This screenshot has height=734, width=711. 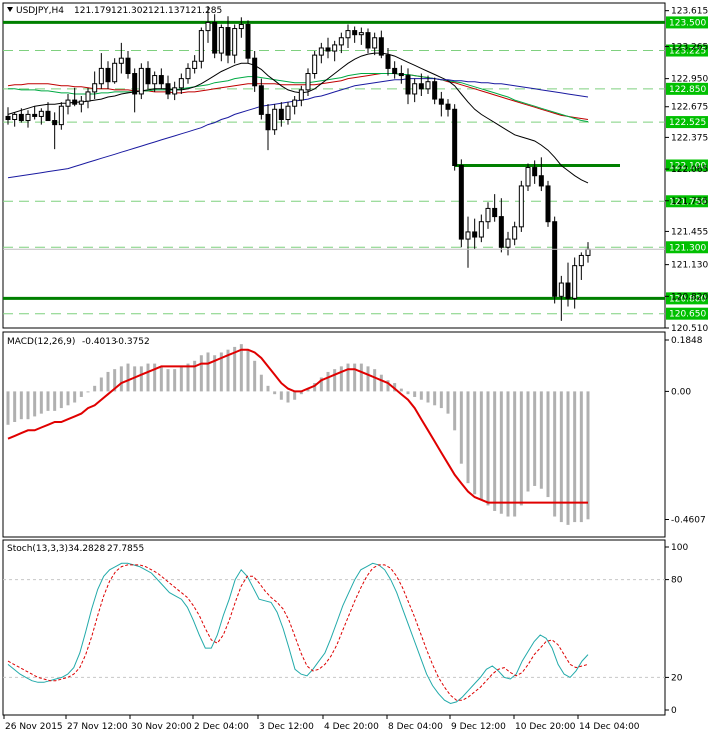 What do you see at coordinates (125, 549) in the screenshot?
I see `stoch-header-signal: 27.7855` at bounding box center [125, 549].